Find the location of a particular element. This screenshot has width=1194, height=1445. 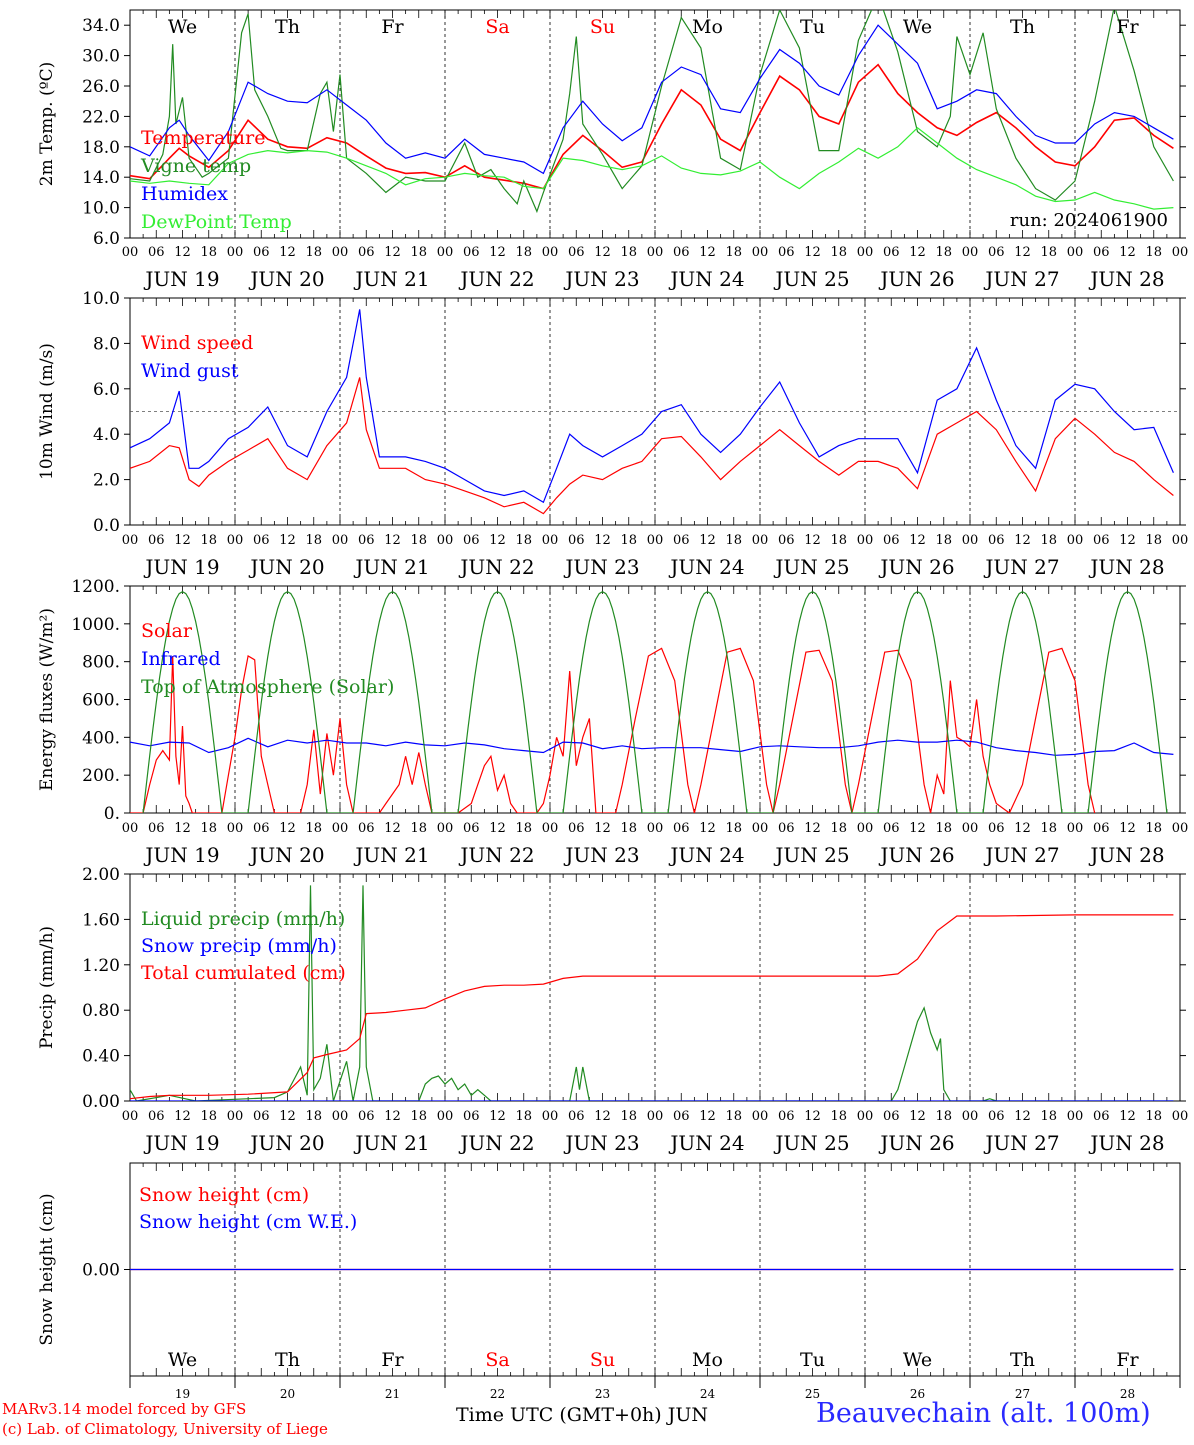

date-label: JUN 27 is located at coordinates (1021, 855).